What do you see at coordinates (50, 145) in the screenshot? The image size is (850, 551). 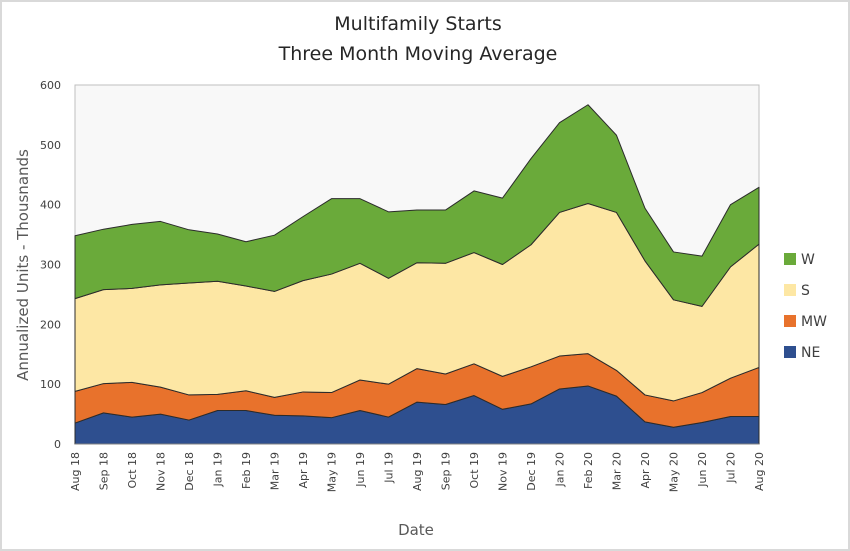 I see `y-tick-label: 500` at bounding box center [50, 145].